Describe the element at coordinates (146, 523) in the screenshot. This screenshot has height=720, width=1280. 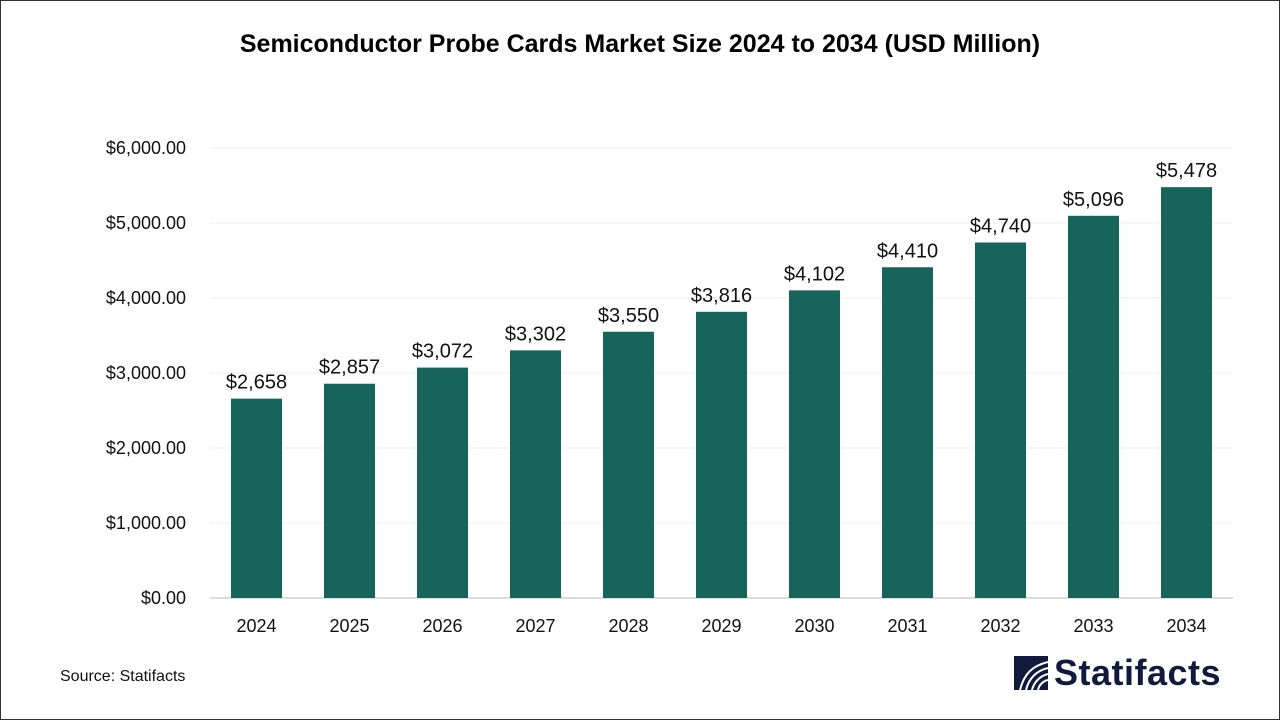
I see `y-tick-label: $1,000.00` at that location.